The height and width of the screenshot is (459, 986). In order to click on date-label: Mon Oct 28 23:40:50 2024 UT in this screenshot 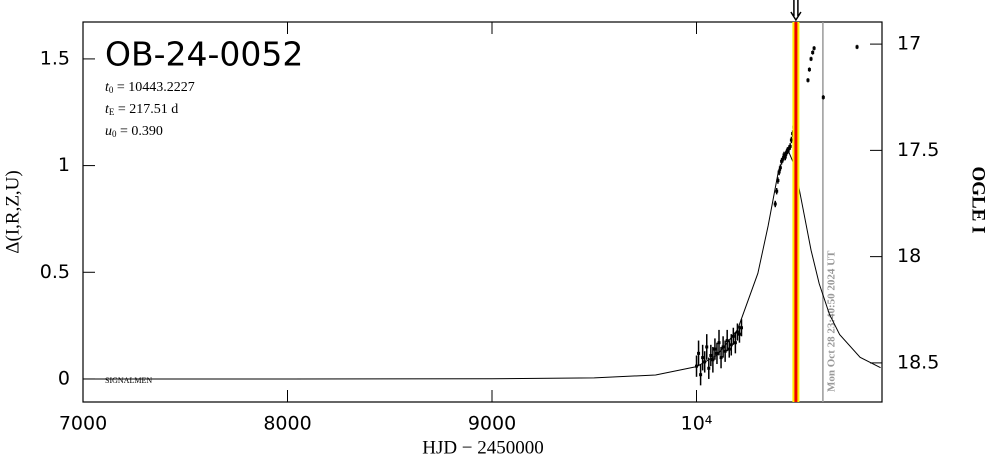, I will do `click(831, 321)`.